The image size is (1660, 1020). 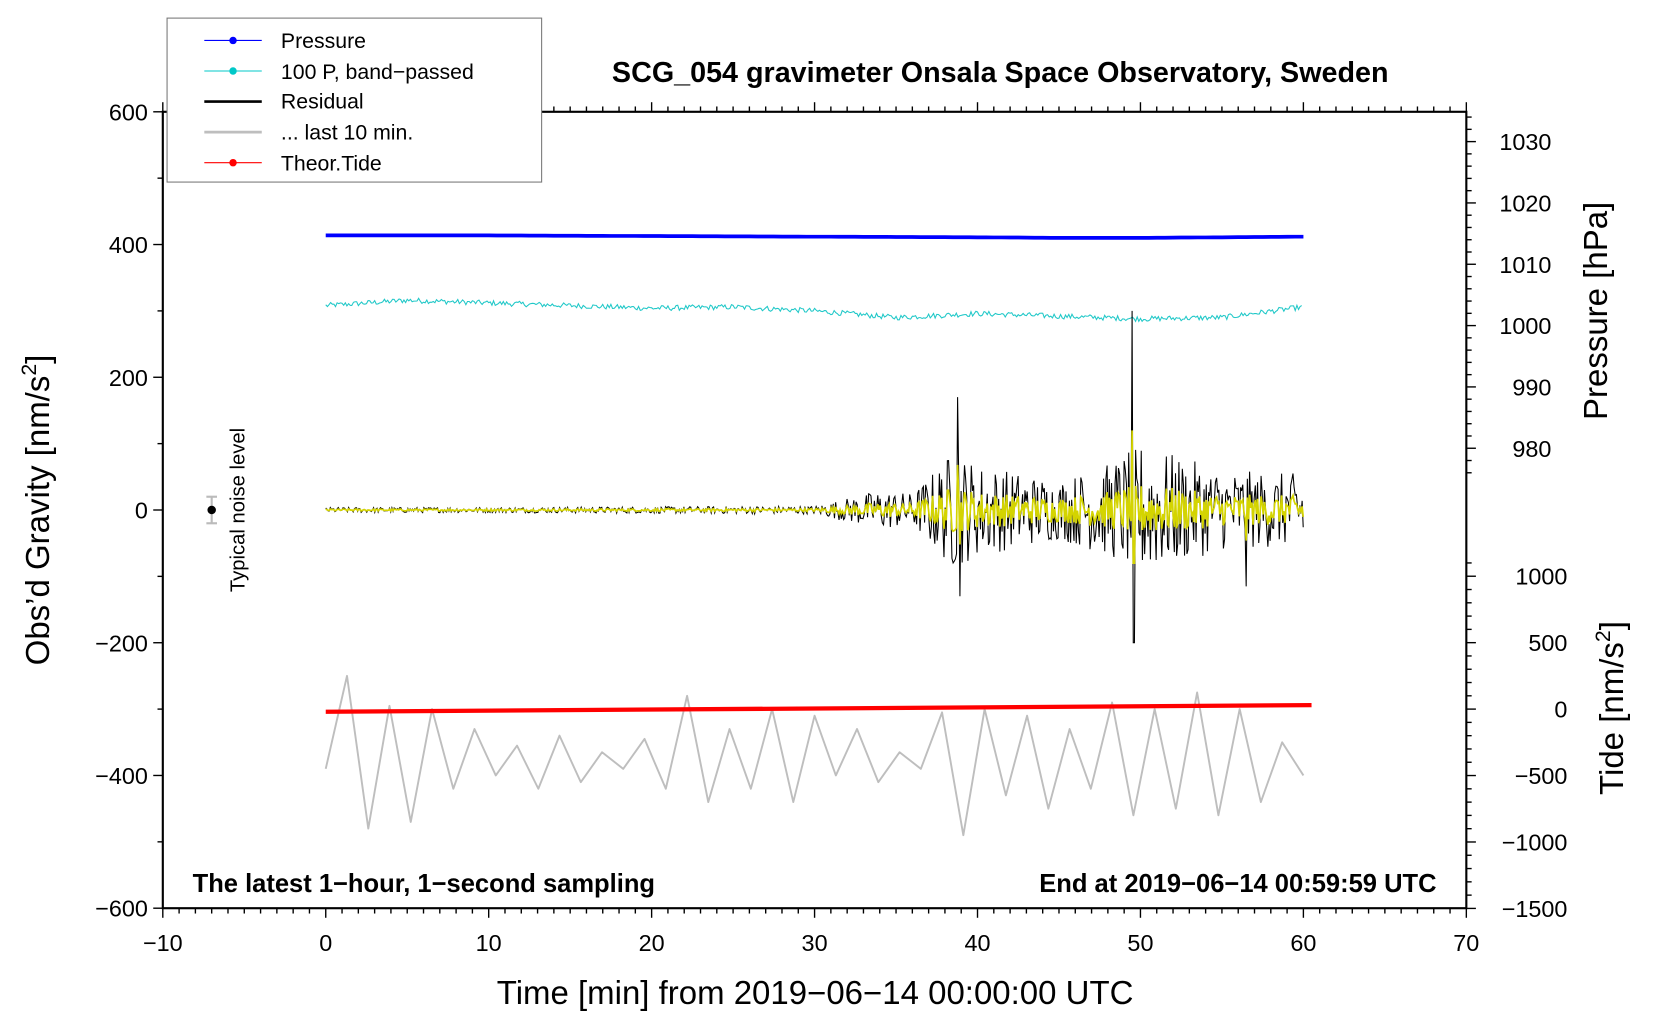 What do you see at coordinates (211, 510) in the screenshot?
I see `noise-point` at bounding box center [211, 510].